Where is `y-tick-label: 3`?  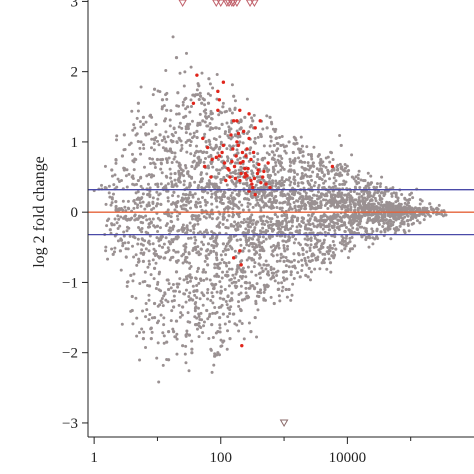
y-tick-label: 3 is located at coordinates (75, 5).